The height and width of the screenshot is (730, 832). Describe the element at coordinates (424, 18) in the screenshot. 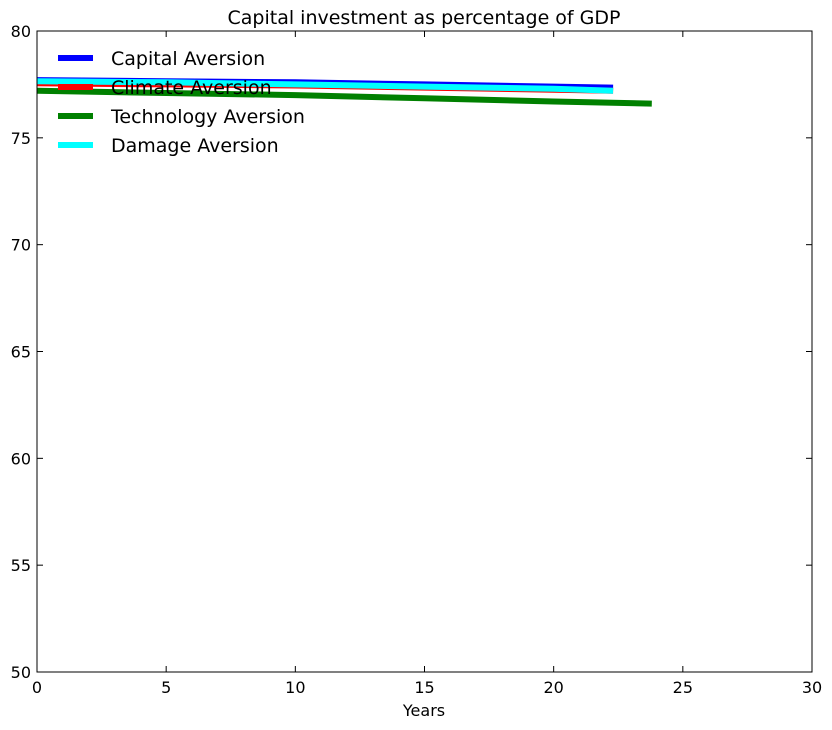

I see `chart-title: Capital investment as percentage of GDP` at that location.